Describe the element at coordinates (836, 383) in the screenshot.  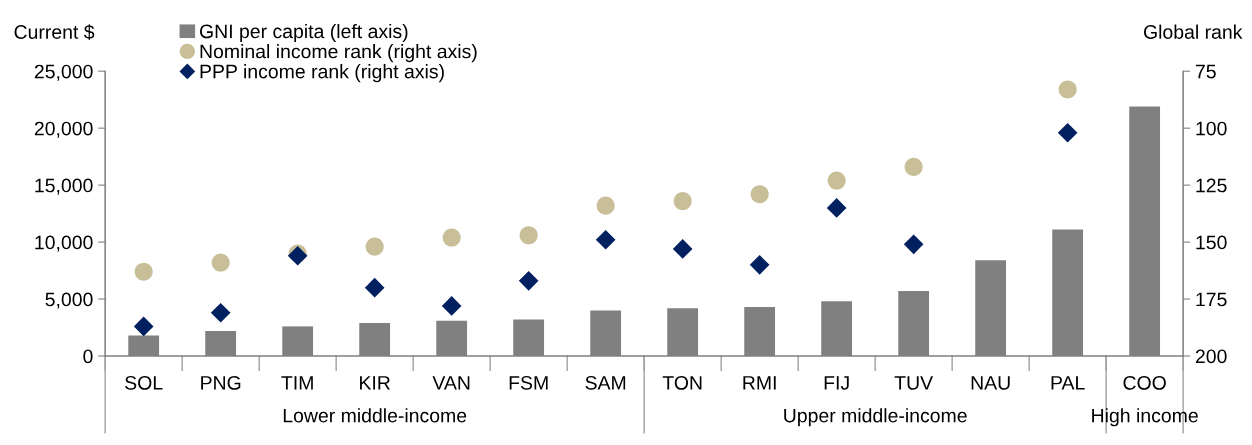
I see `x-tick-label: FIJ` at that location.